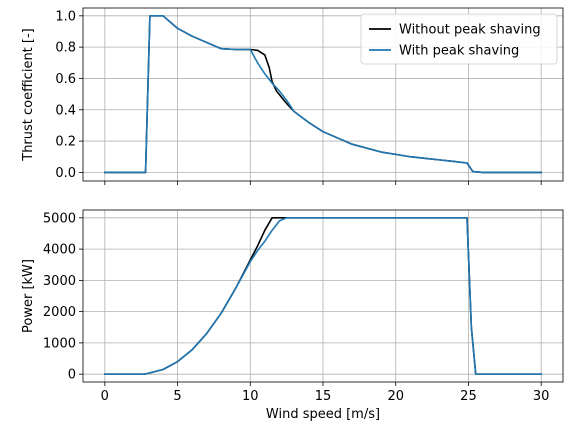 The width and height of the screenshot is (580, 432). Describe the element at coordinates (65, 16) in the screenshot. I see `y-tick-label: 1.0` at that location.